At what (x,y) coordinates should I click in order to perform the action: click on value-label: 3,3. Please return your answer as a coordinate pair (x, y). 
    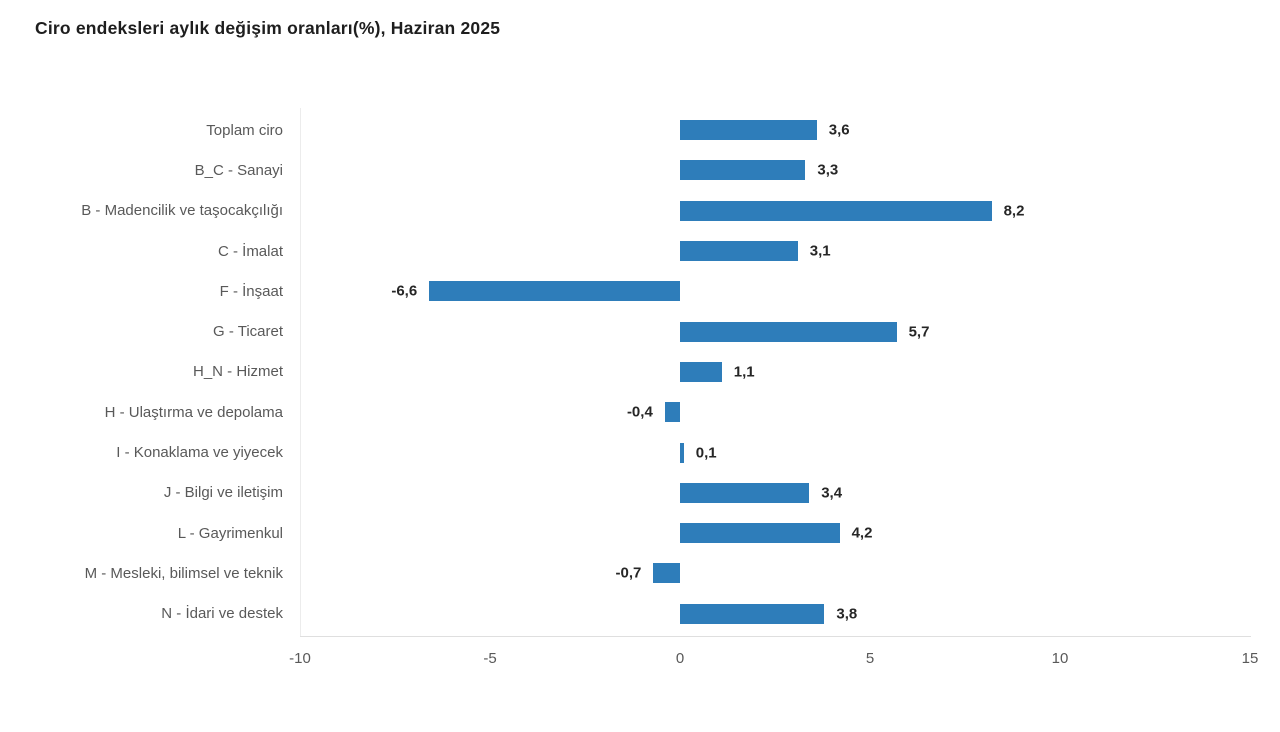
    Looking at the image, I should click on (828, 170).